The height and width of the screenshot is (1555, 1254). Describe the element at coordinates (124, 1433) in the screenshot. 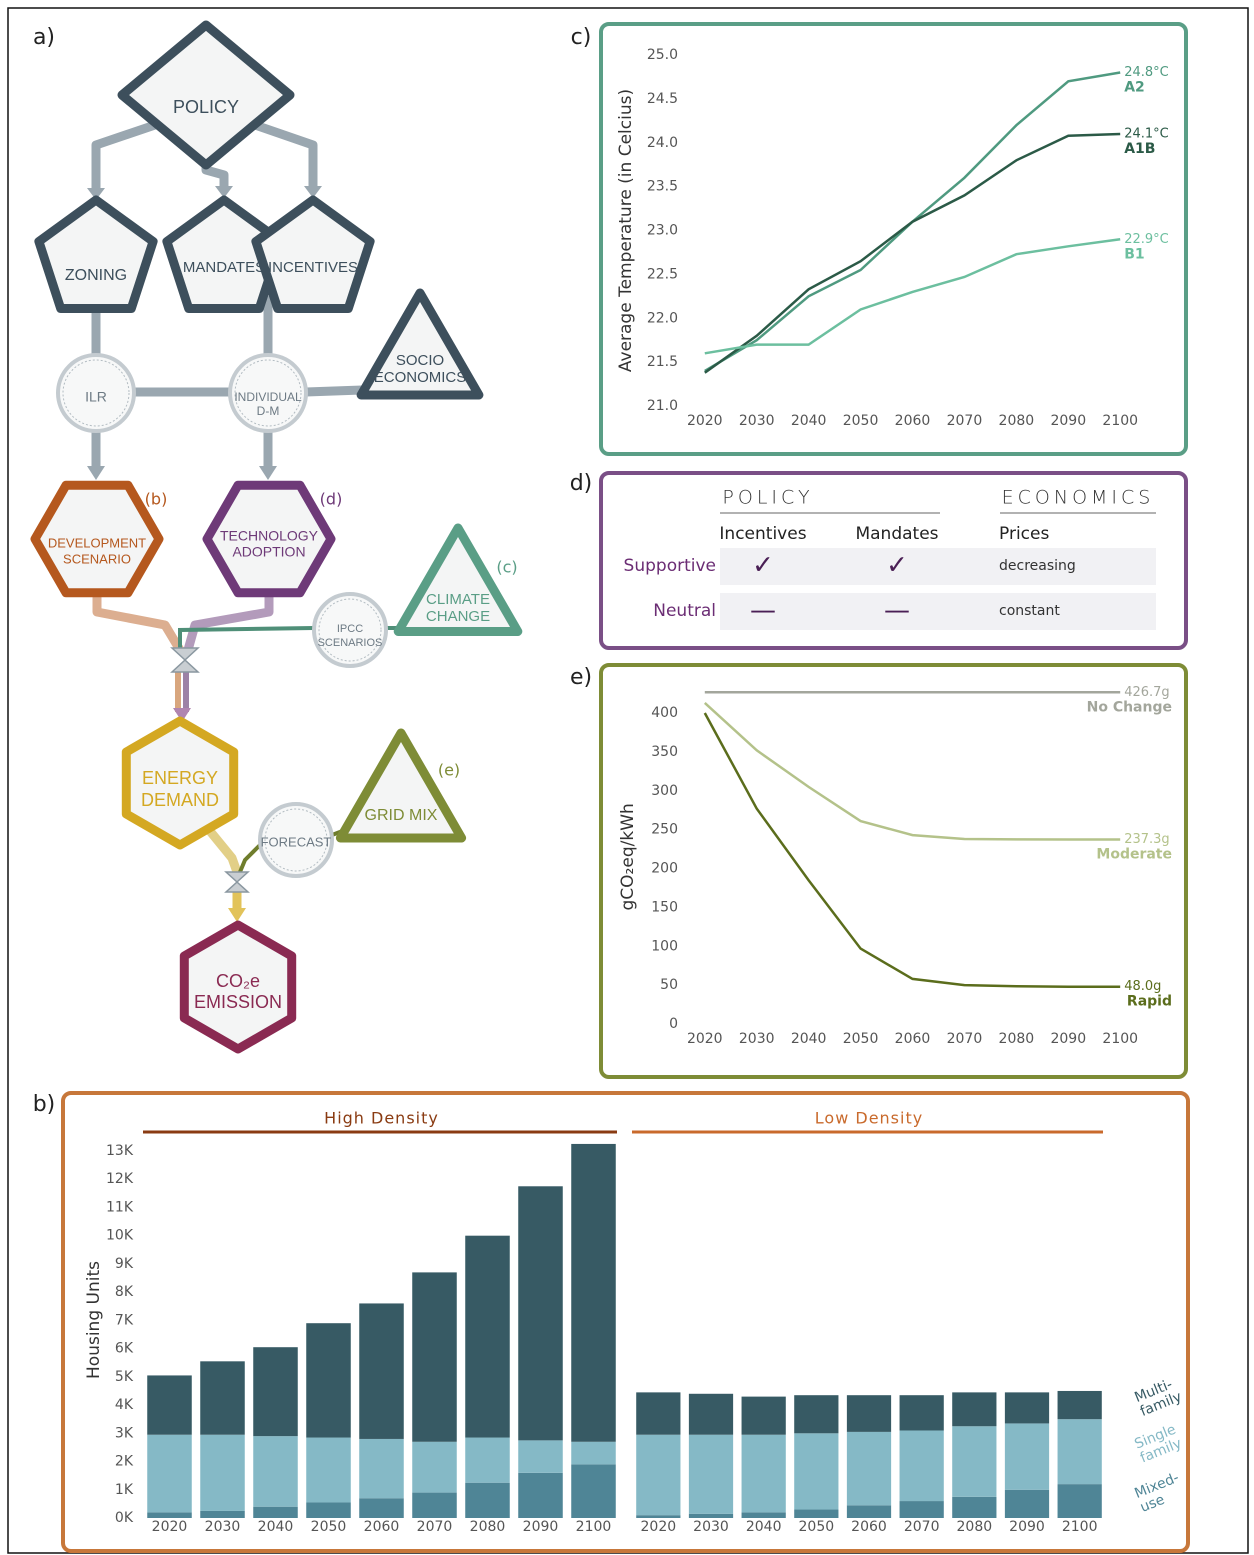

I see `y-tick-label: 3K` at that location.